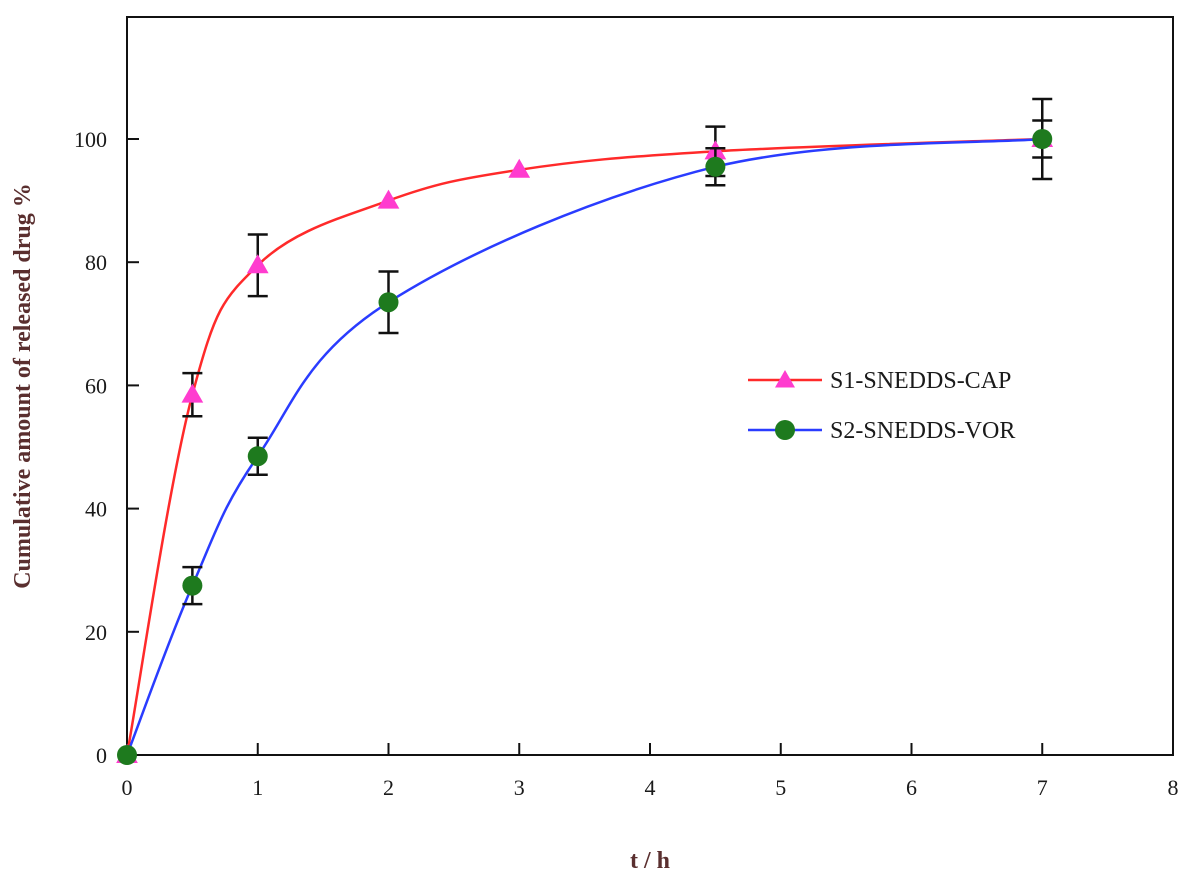  What do you see at coordinates (257, 787) in the screenshot?
I see `x-tick-label: 1` at bounding box center [257, 787].